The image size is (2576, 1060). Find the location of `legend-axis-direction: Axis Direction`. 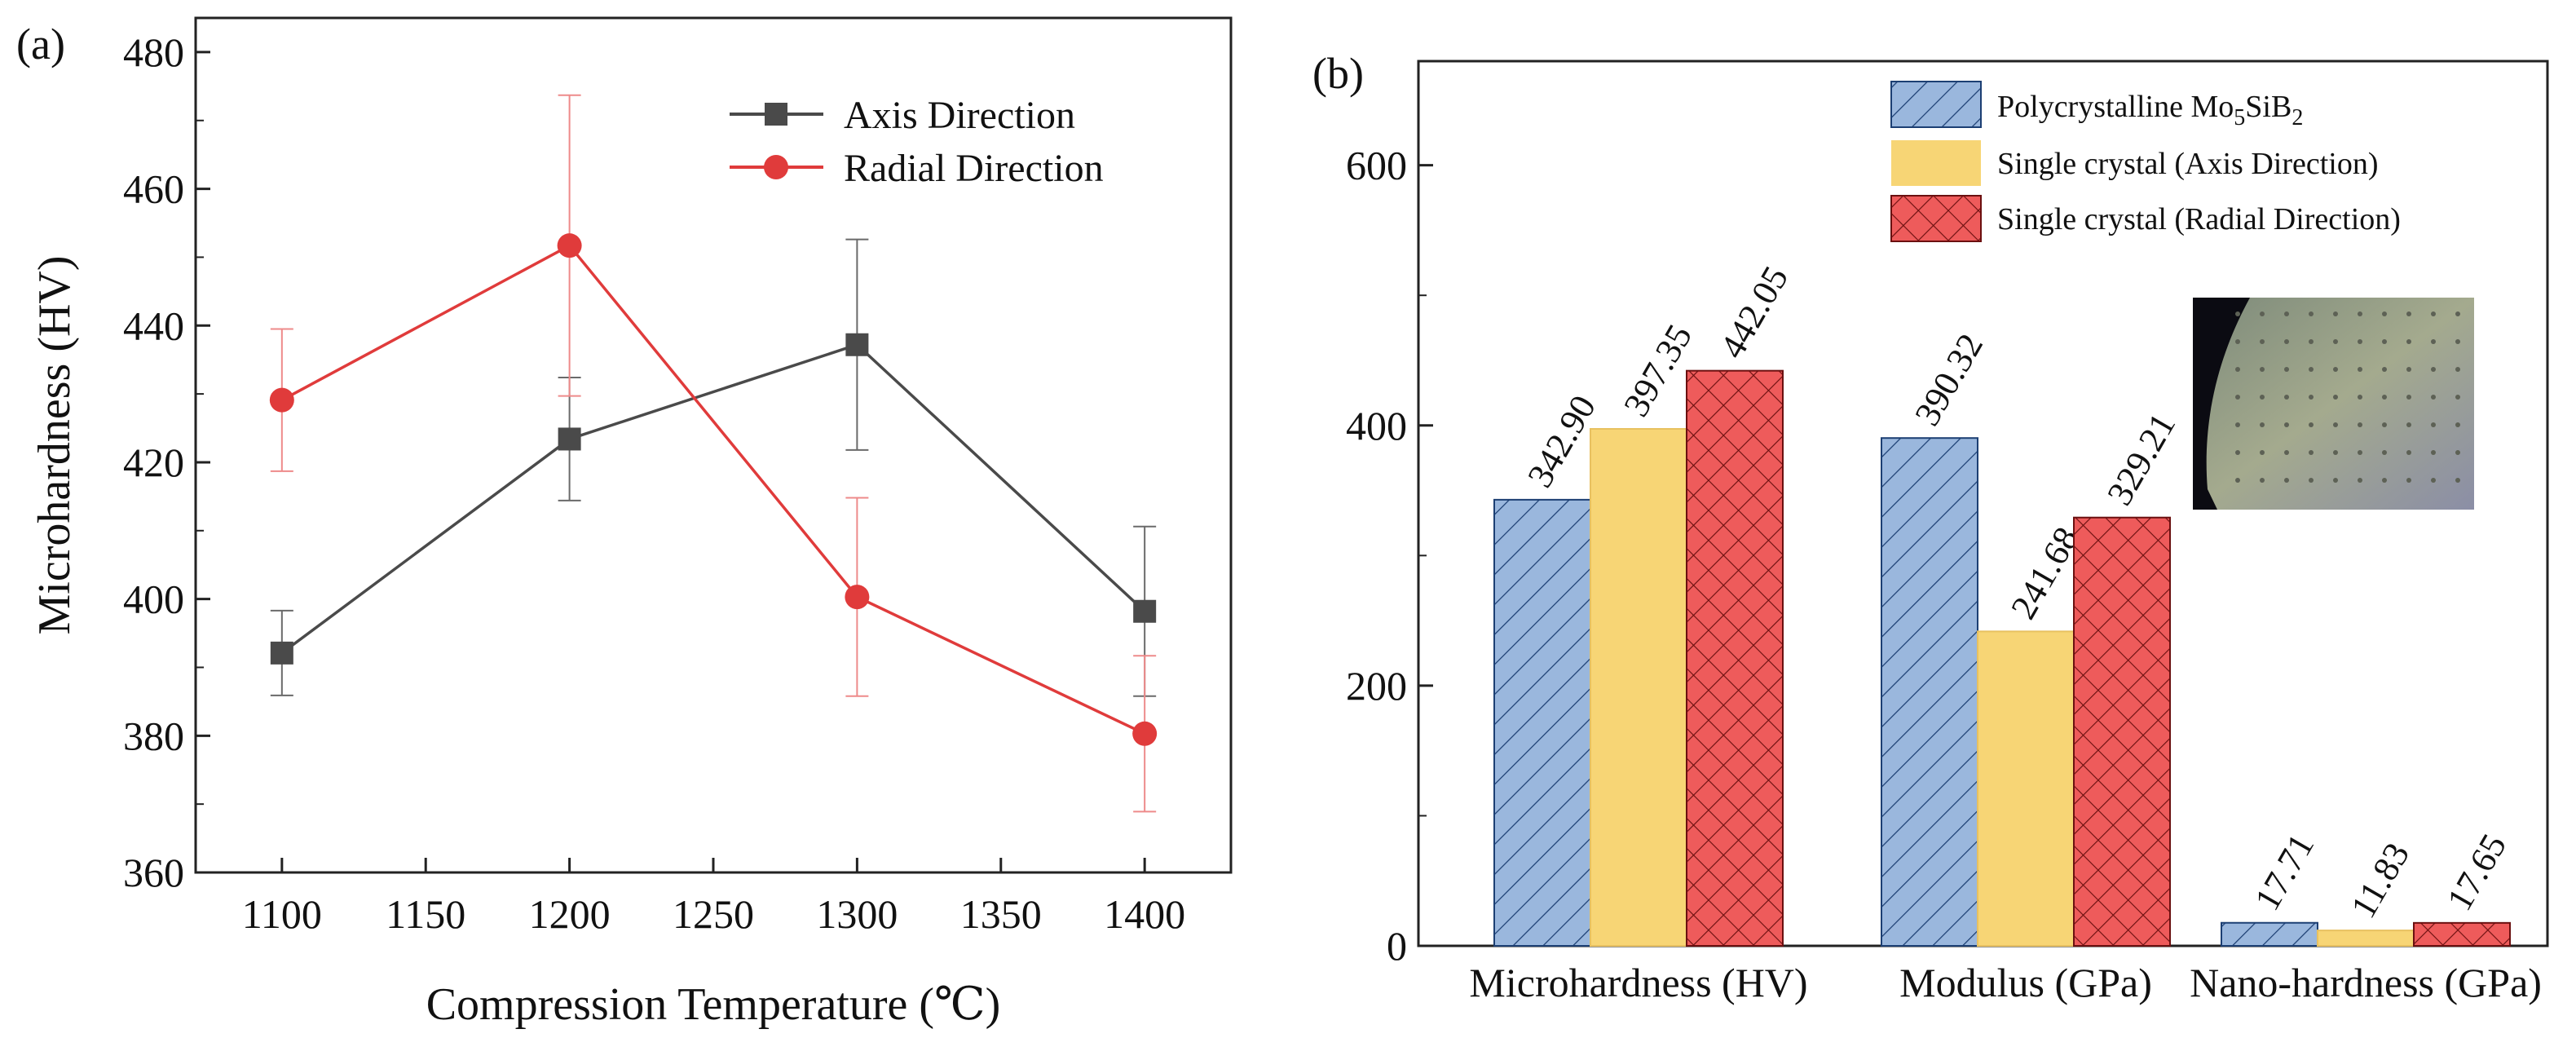

legend-axis-direction: Axis Direction is located at coordinates (959, 115).